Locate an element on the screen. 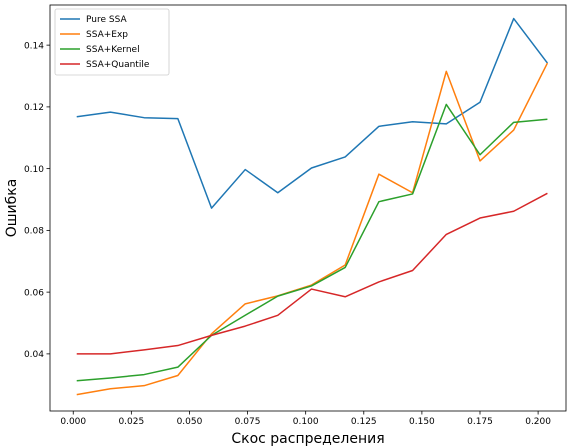  legend-label: SSA+Quantile is located at coordinates (118, 65).